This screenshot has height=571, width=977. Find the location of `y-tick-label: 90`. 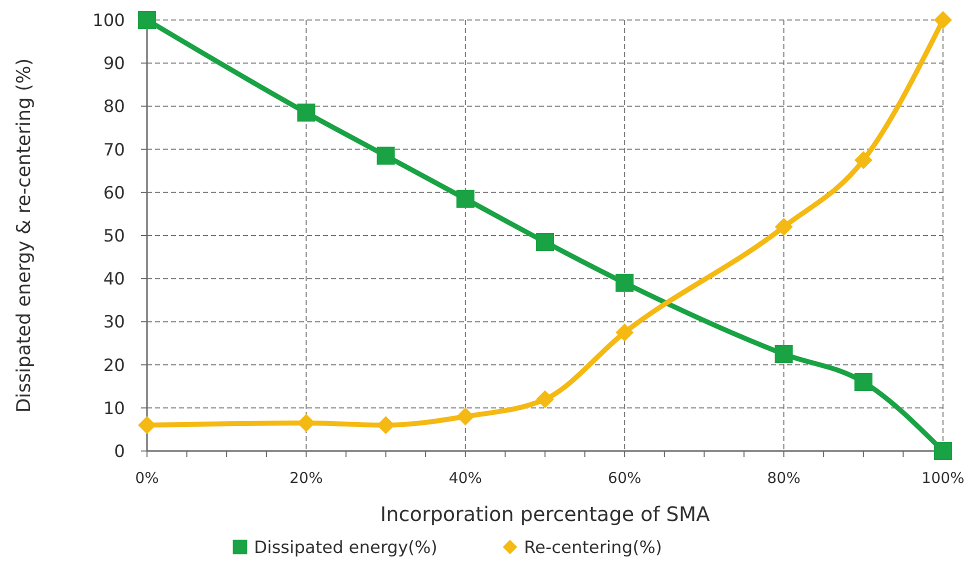

y-tick-label: 90 is located at coordinates (114, 64).